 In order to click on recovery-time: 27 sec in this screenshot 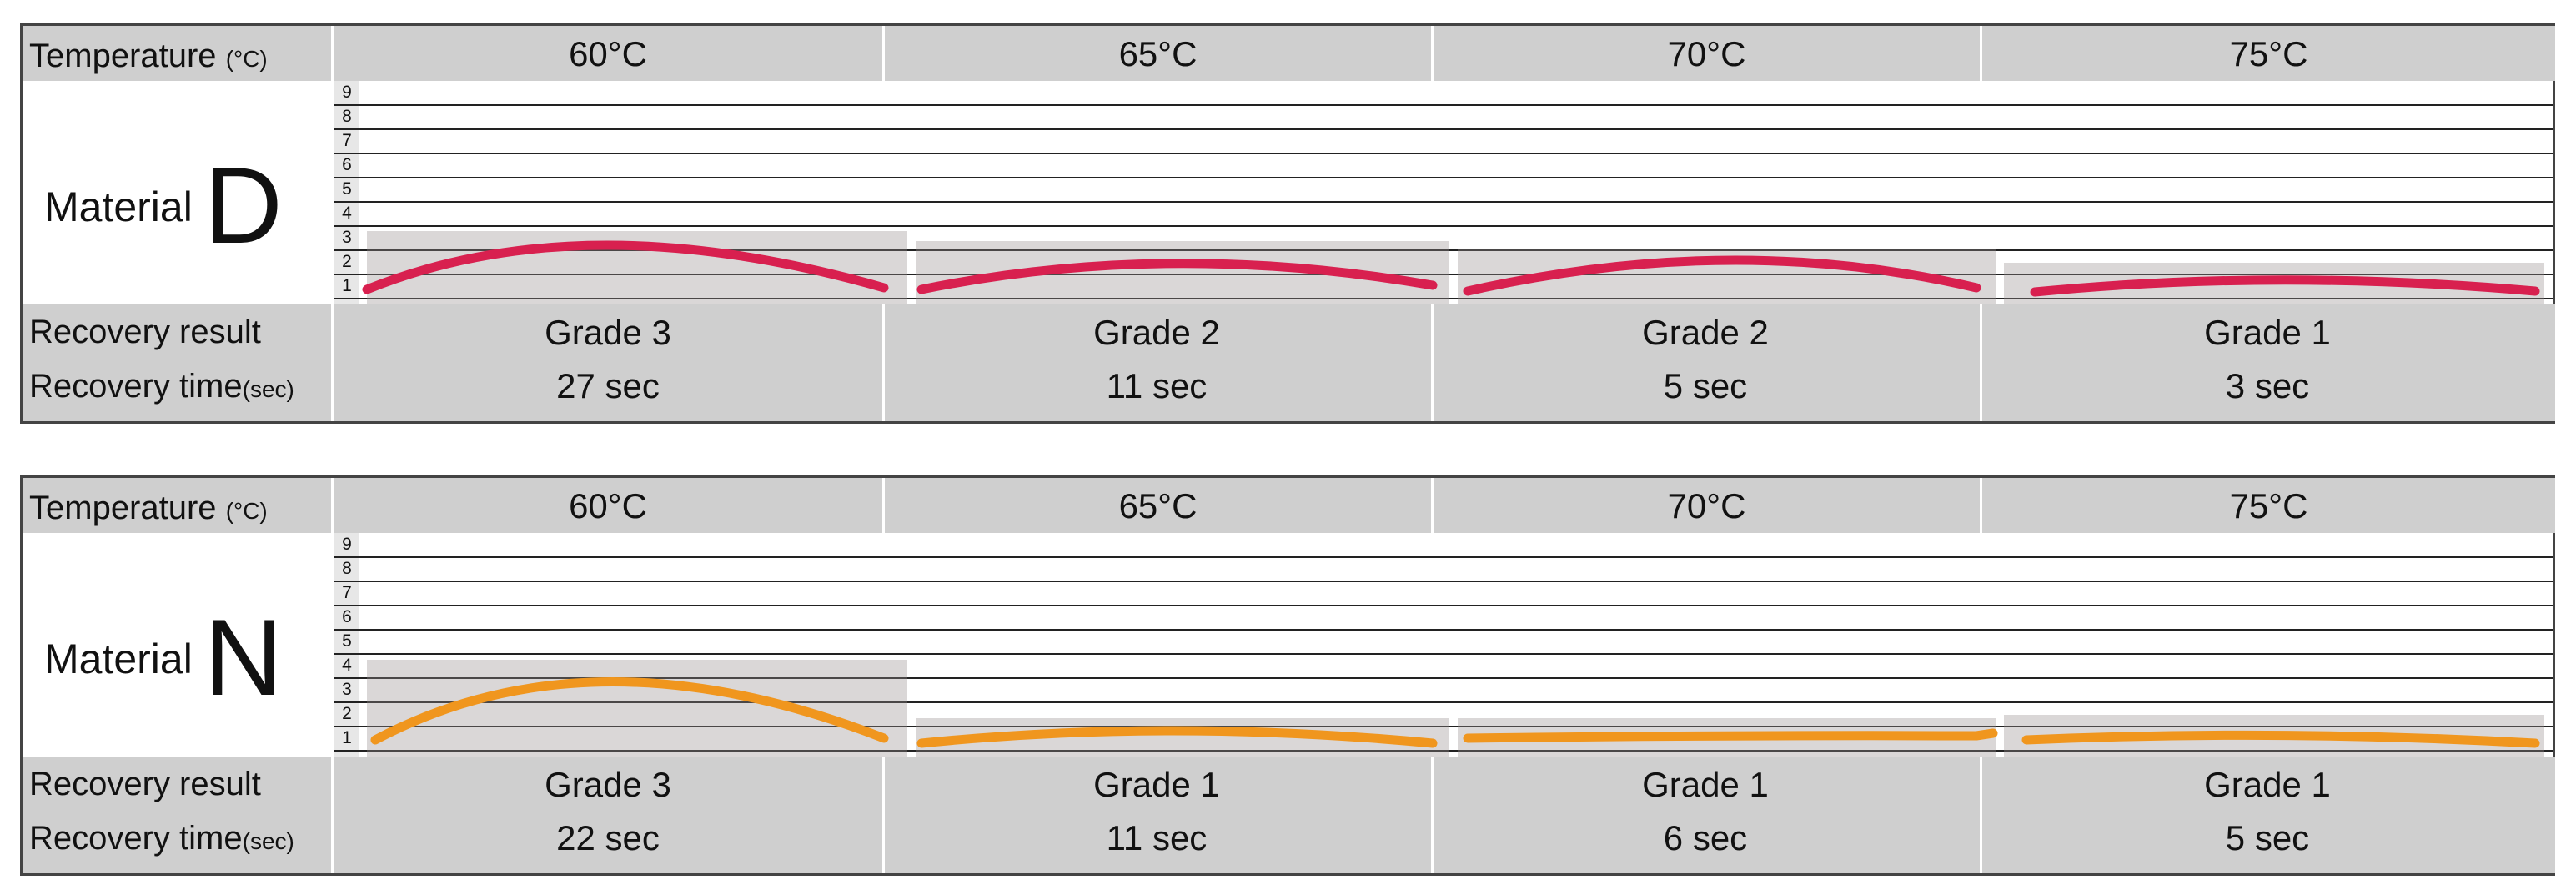, I will do `click(608, 385)`.